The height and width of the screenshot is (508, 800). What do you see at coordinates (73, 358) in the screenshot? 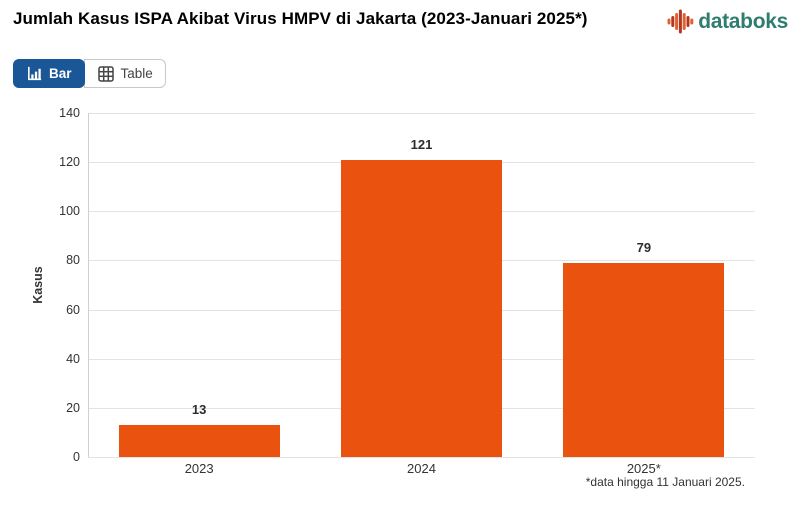
I see `y-axis-tick-label: 40` at bounding box center [73, 358].